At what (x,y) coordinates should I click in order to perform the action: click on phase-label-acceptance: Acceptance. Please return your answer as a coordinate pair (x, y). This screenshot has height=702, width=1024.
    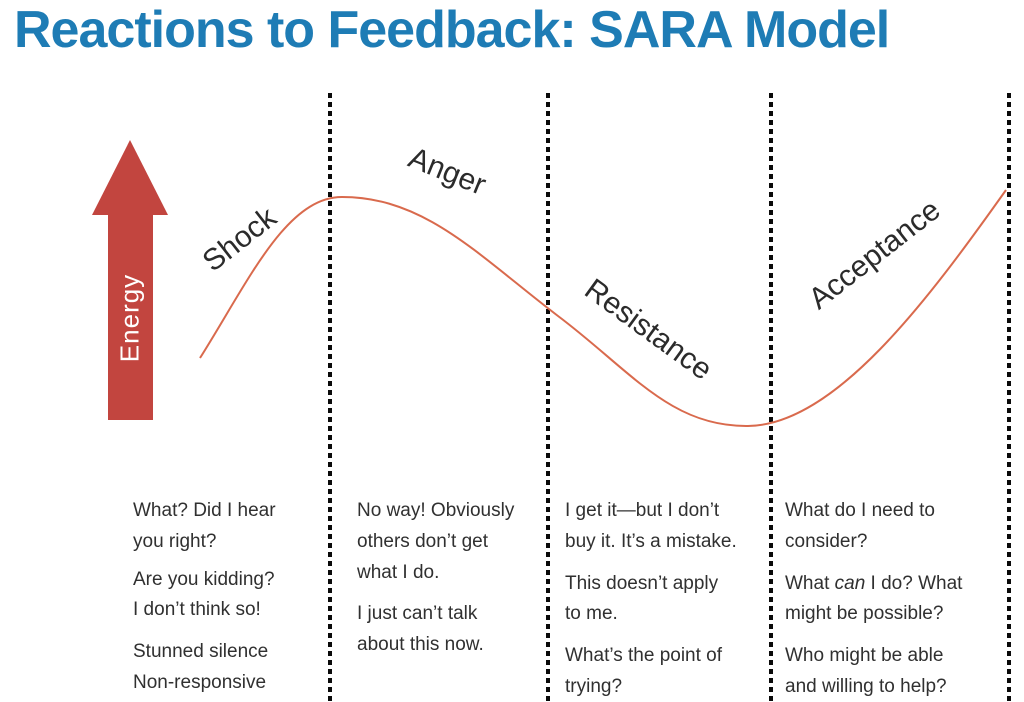
    Looking at the image, I should click on (874, 254).